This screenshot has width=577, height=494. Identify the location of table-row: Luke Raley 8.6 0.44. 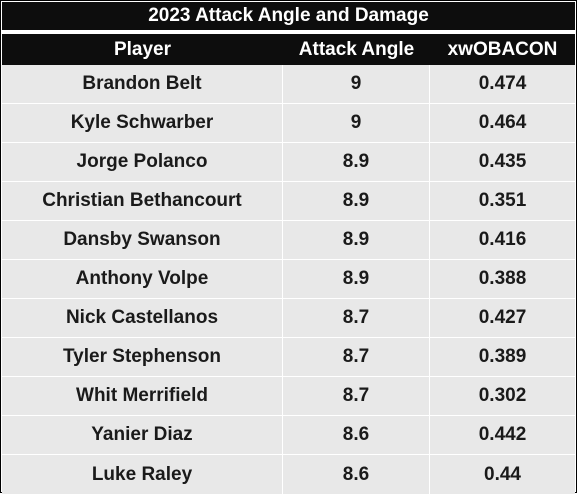
(288, 474).